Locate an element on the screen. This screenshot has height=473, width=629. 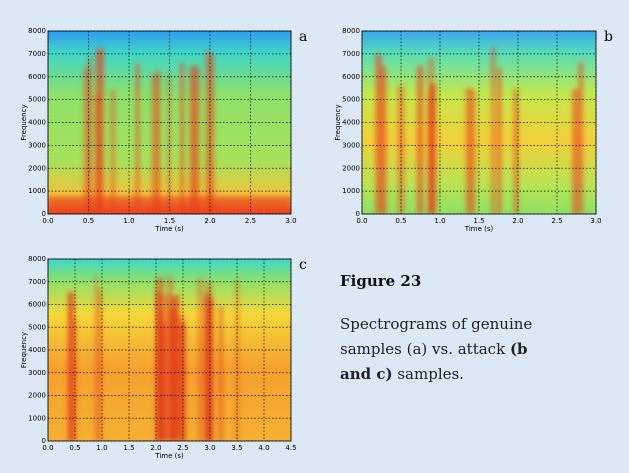
band is located at coordinates (169, 205).